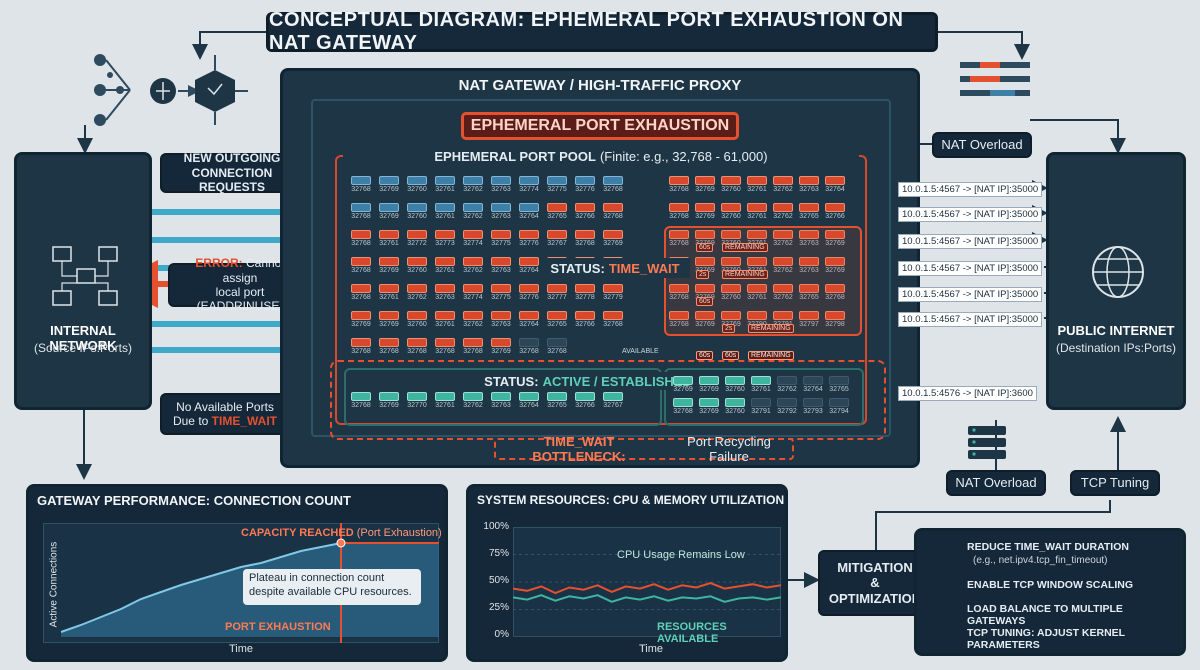 The image size is (1200, 670). Describe the element at coordinates (995, 79) in the screenshot. I see `server-stack-icon` at that location.